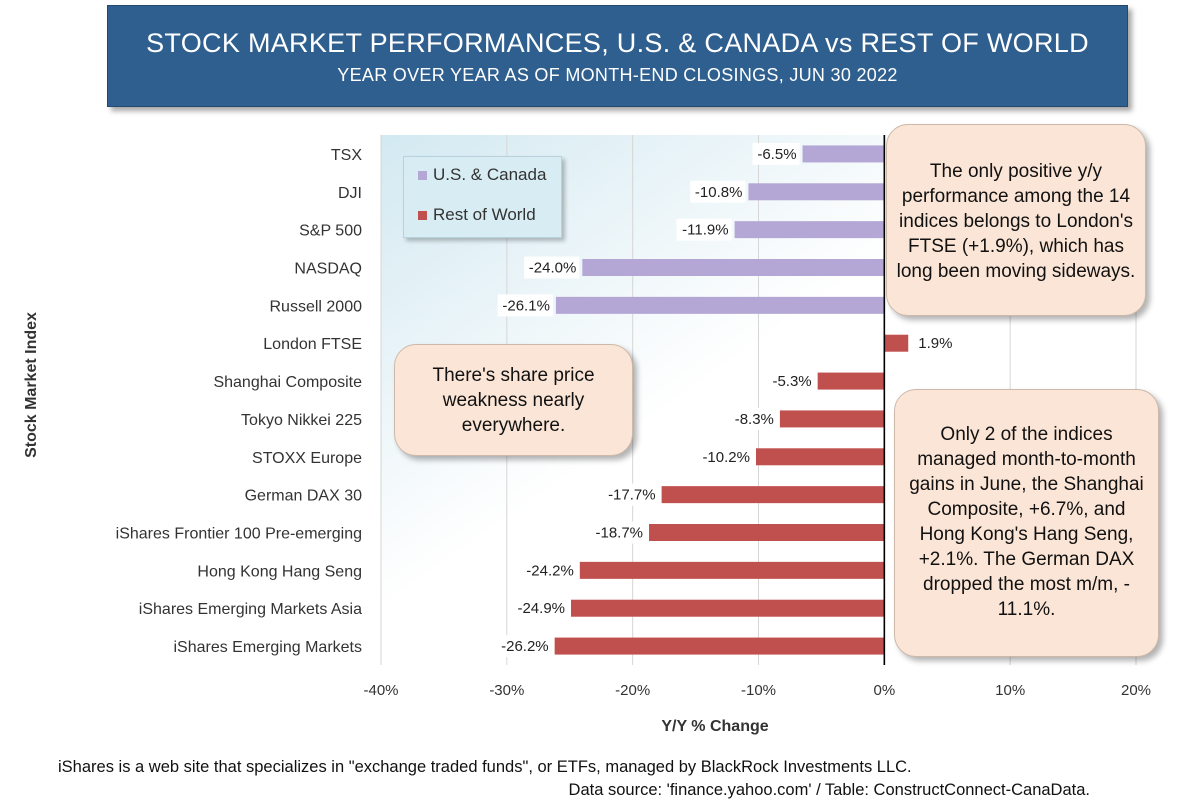 The width and height of the screenshot is (1200, 803). What do you see at coordinates (1026, 584) in the screenshot?
I see `callout-line: dropped the most m/m, -` at bounding box center [1026, 584].